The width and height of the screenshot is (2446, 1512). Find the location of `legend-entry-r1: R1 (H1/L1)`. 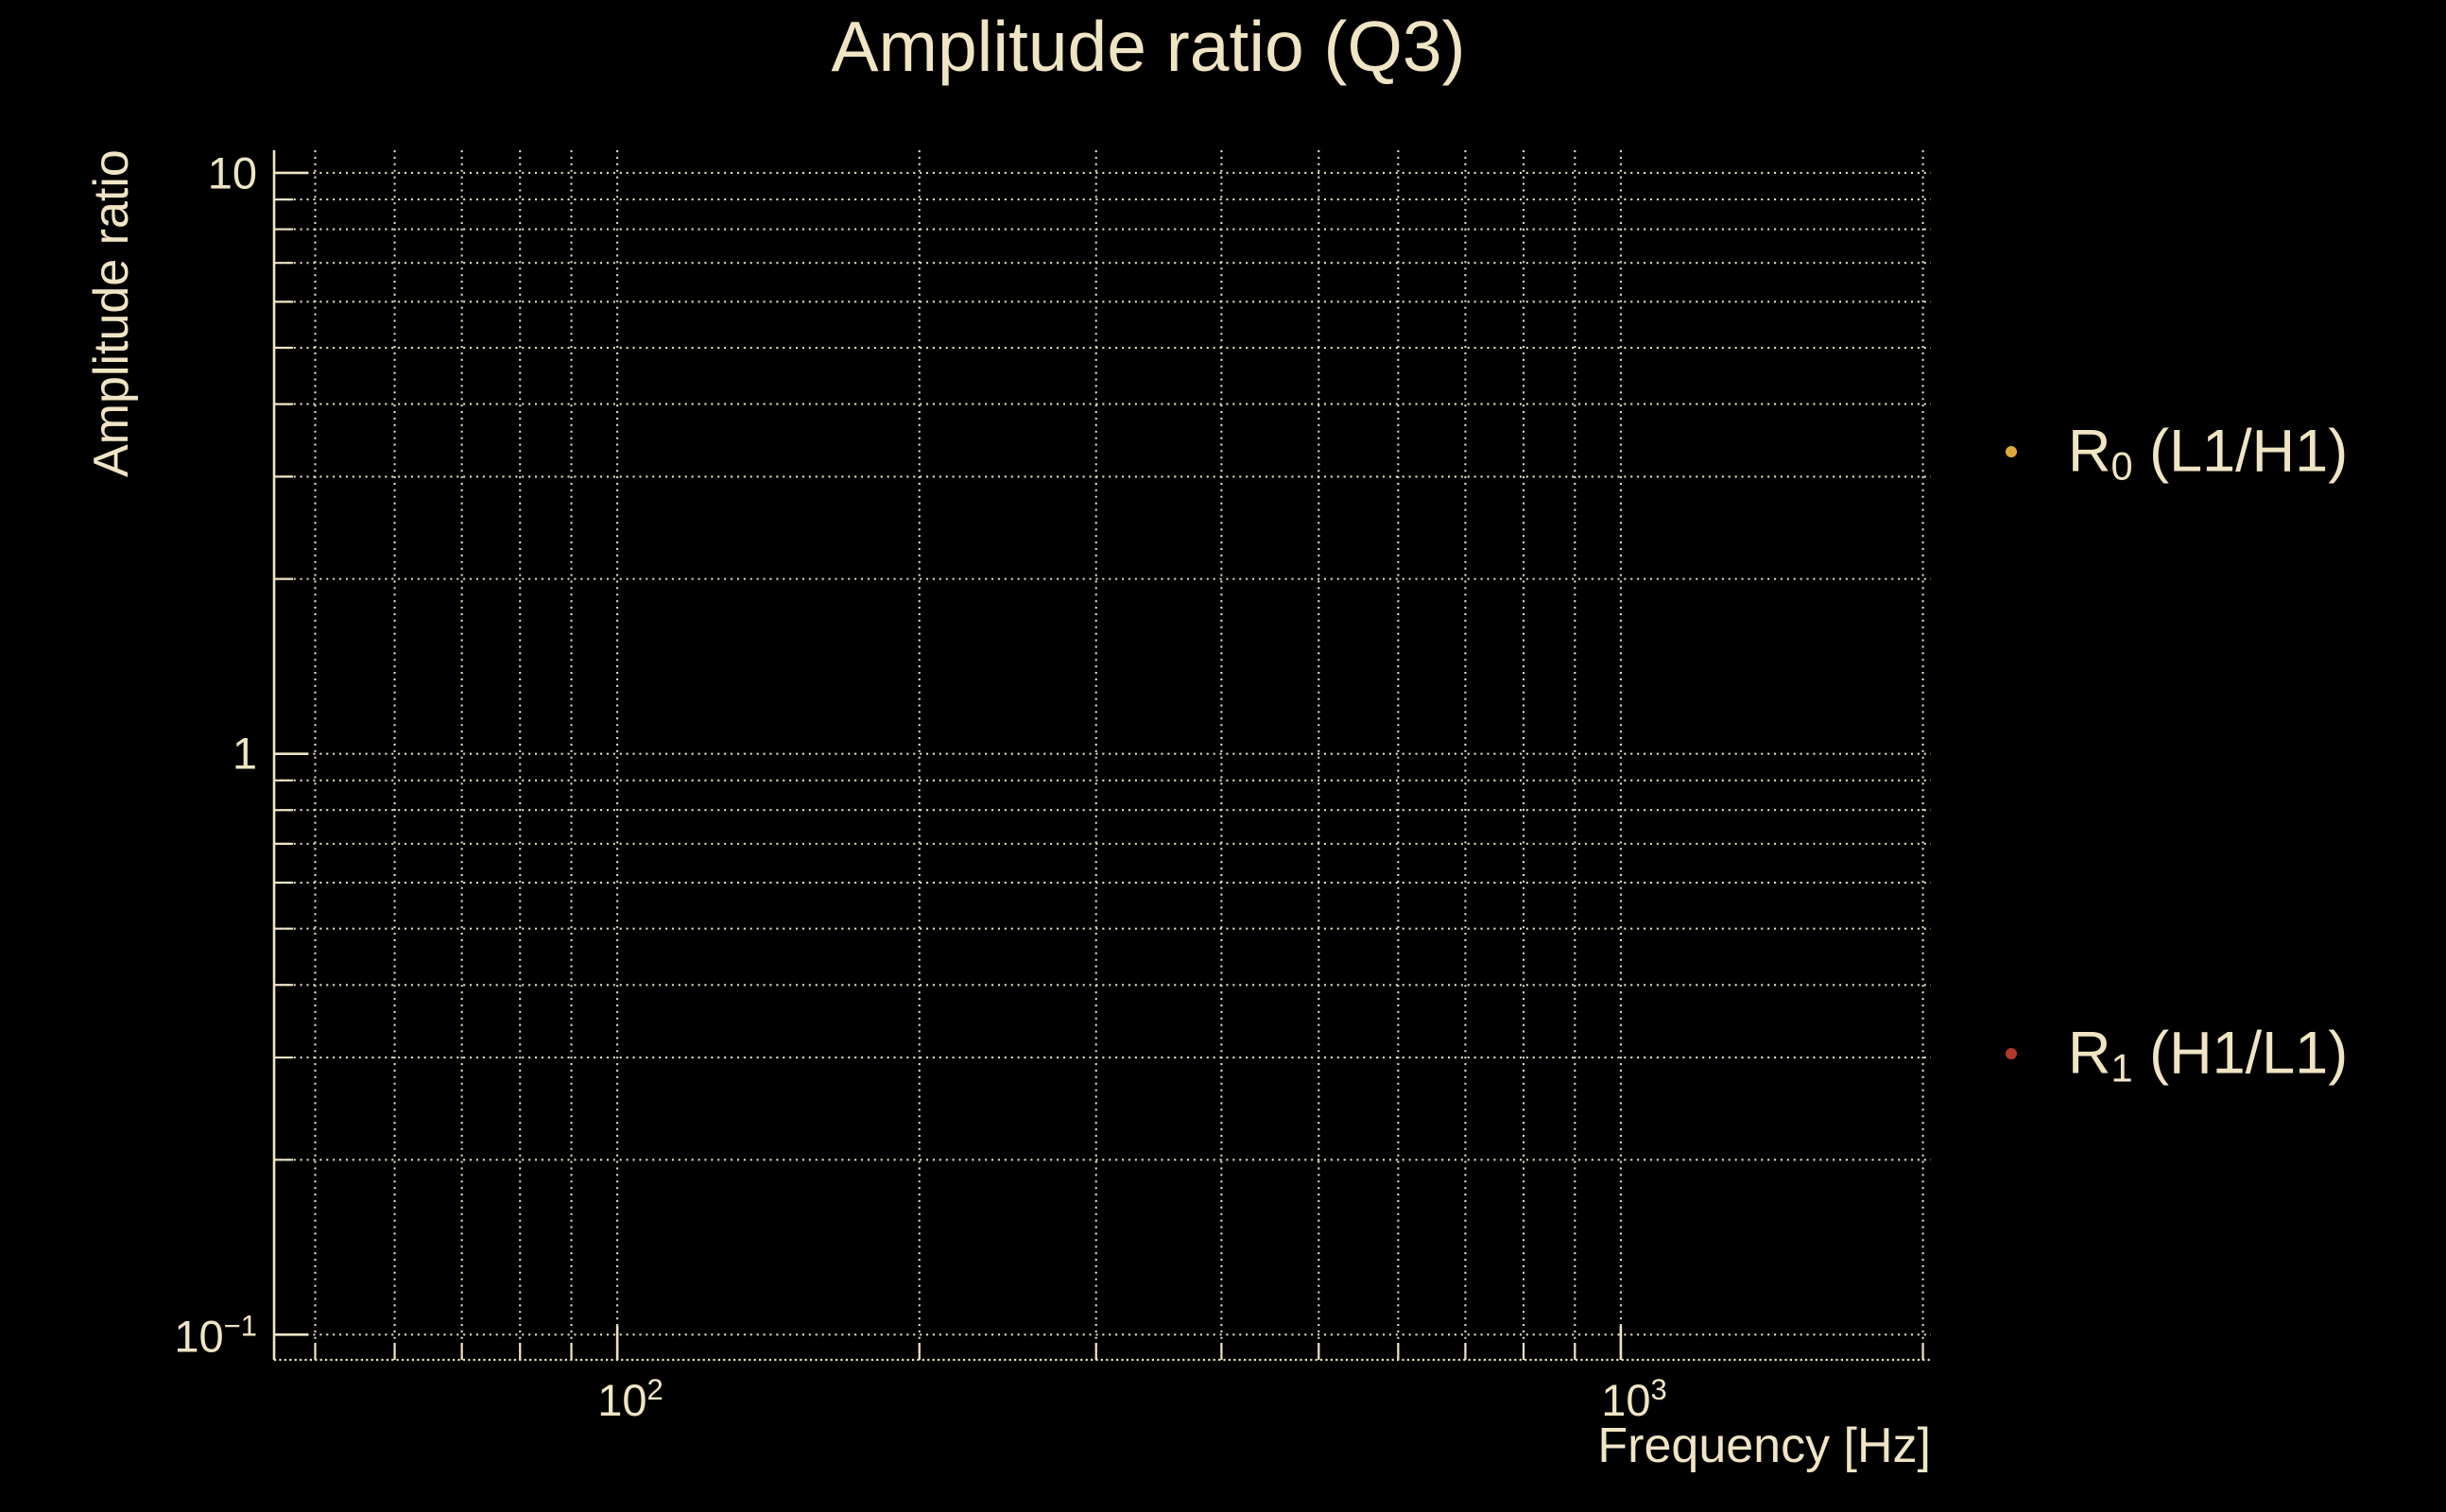

legend-entry-r1: R1 (H1/L1) is located at coordinates (2177, 1055).